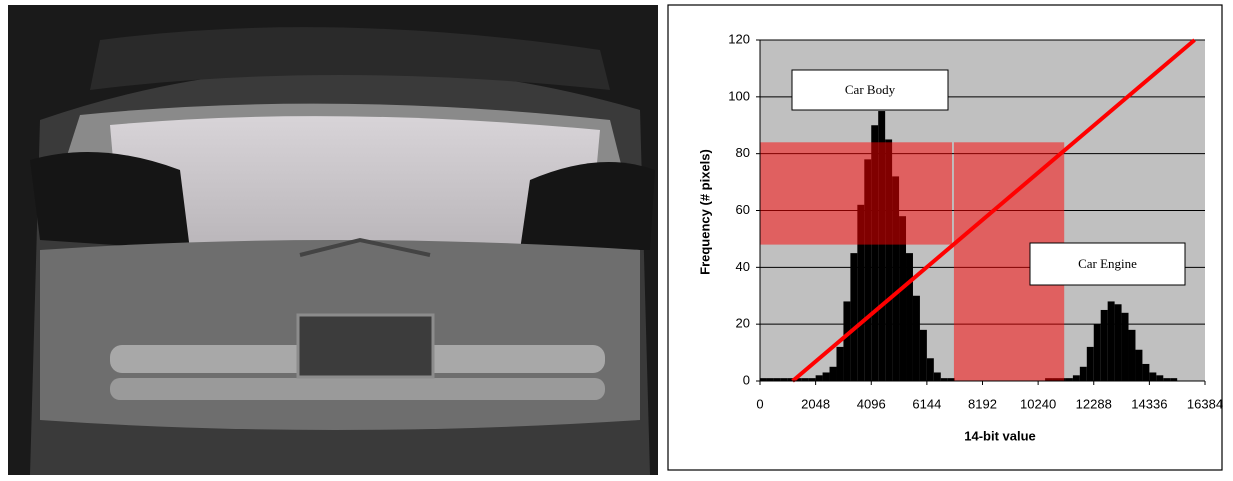 This screenshot has height=481, width=1233. What do you see at coordinates (871, 403) in the screenshot?
I see `x-tick-label: 4096` at bounding box center [871, 403].